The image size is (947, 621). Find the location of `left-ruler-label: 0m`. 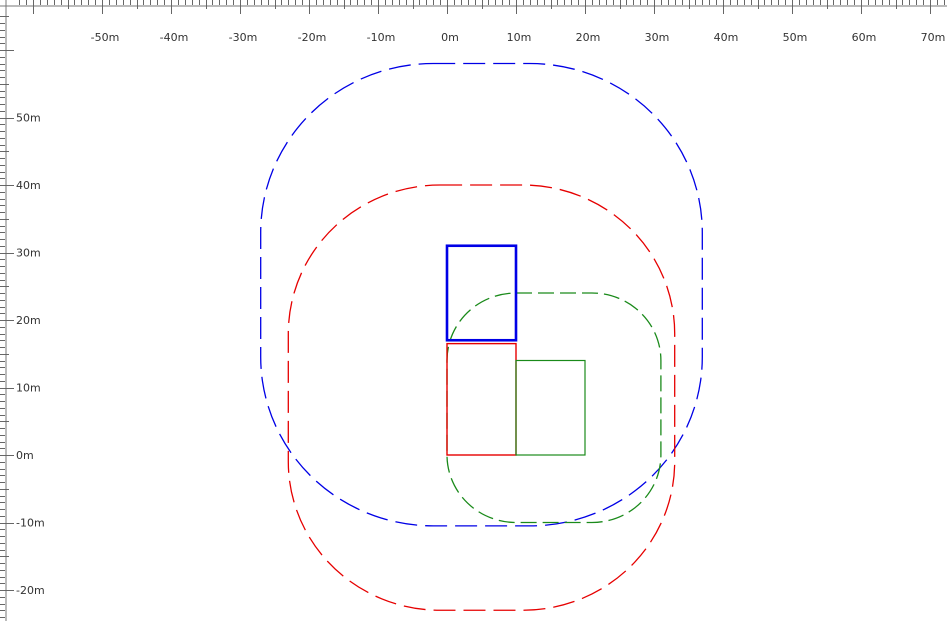

left-ruler-label: 0m is located at coordinates (25, 455).